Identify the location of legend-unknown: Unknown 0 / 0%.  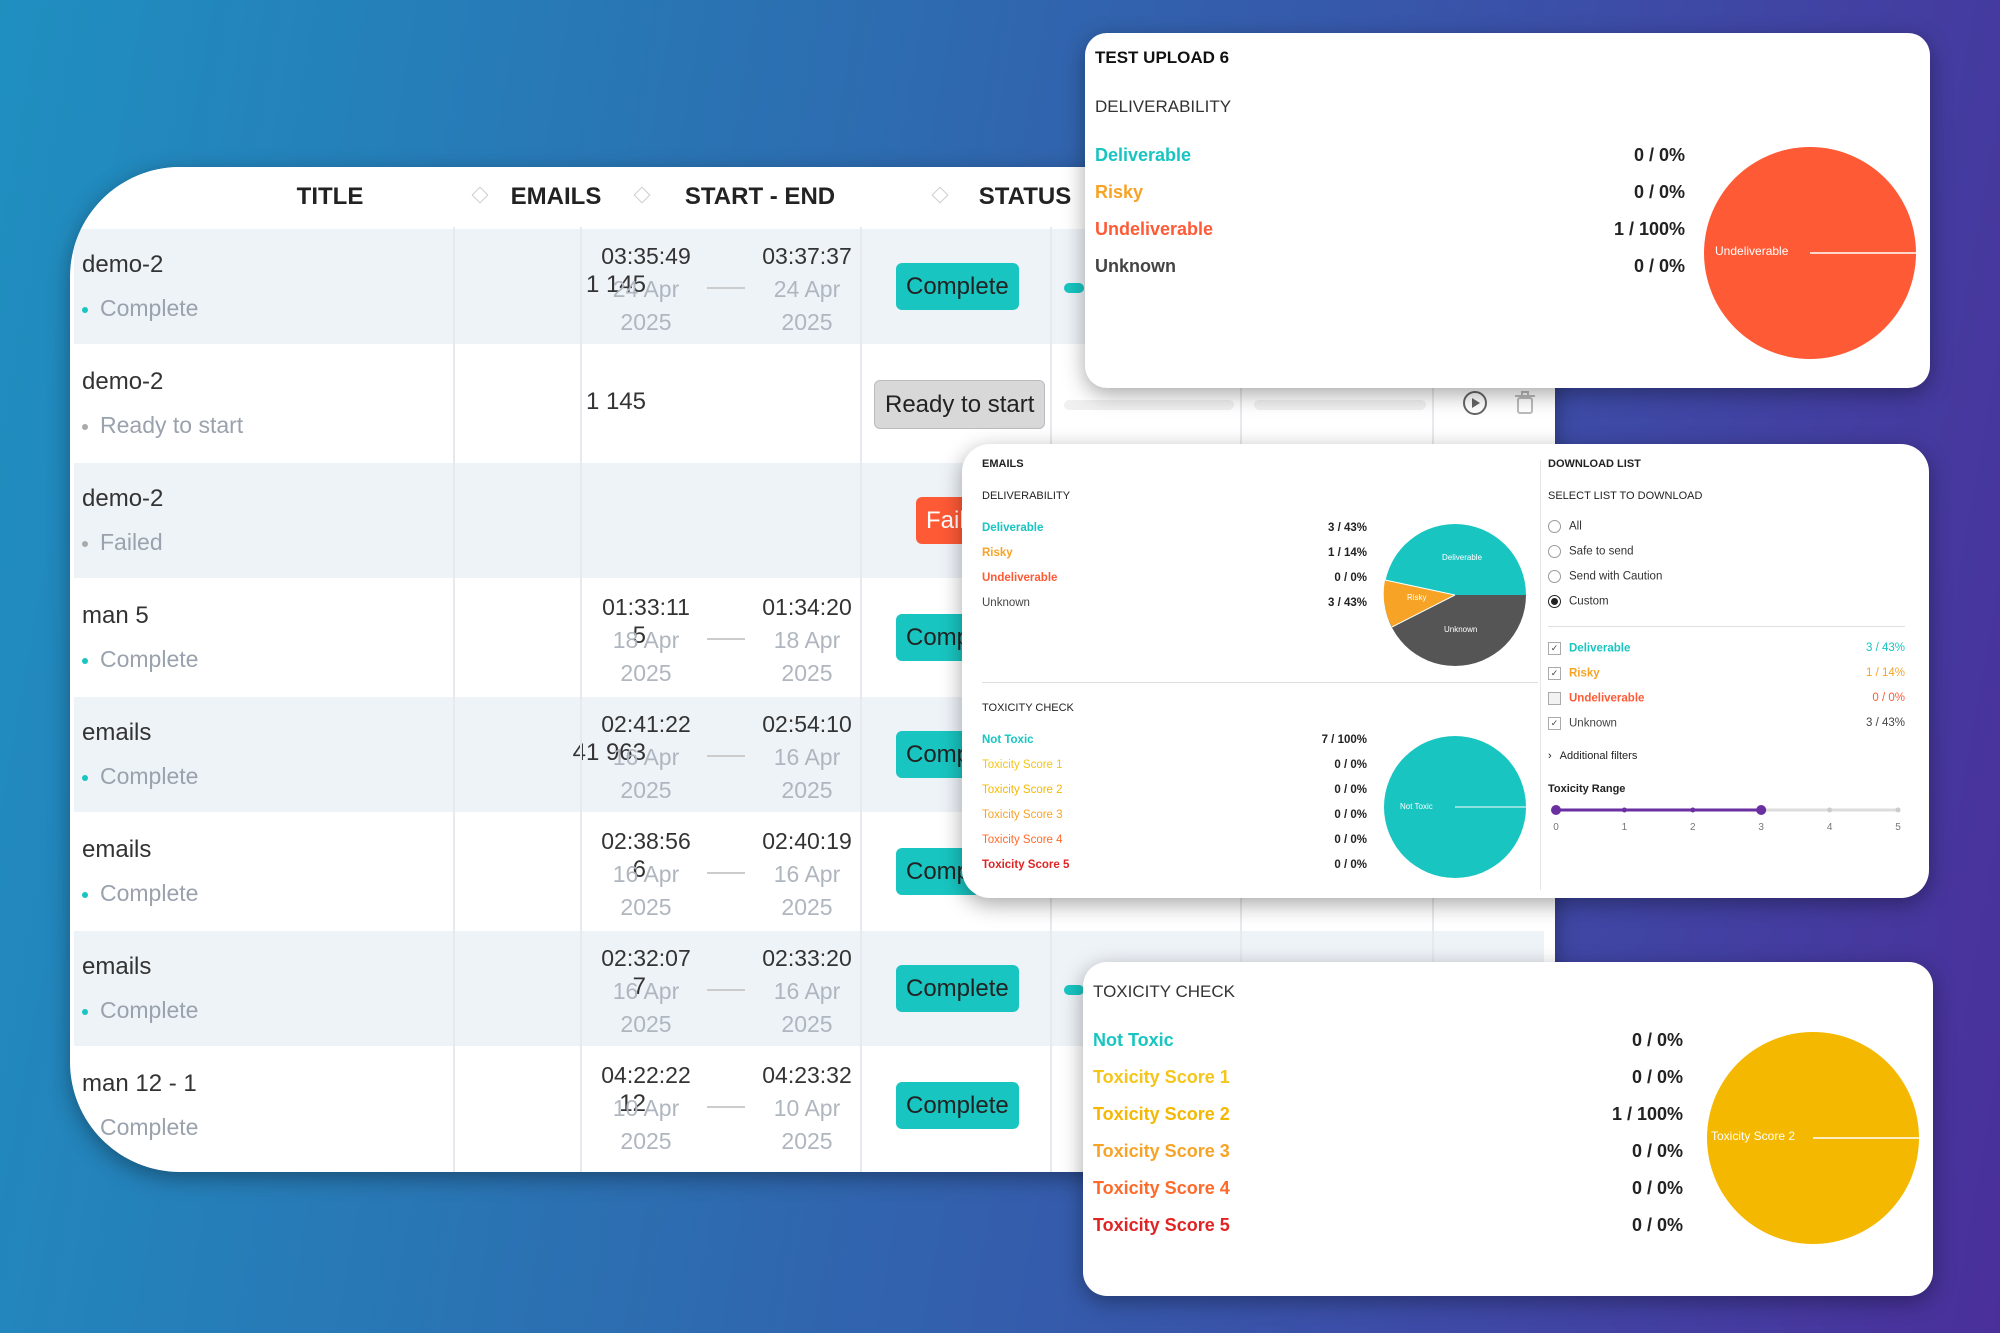
(1390, 266).